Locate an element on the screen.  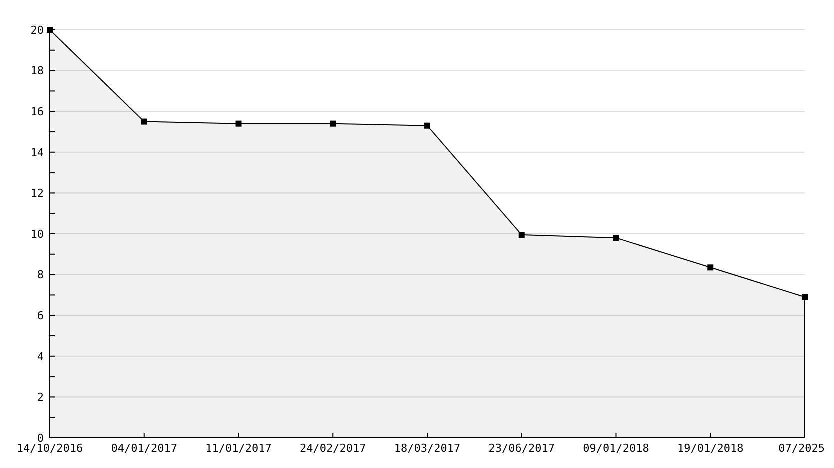
x-tick-label: 11/01/2017 is located at coordinates (239, 448).